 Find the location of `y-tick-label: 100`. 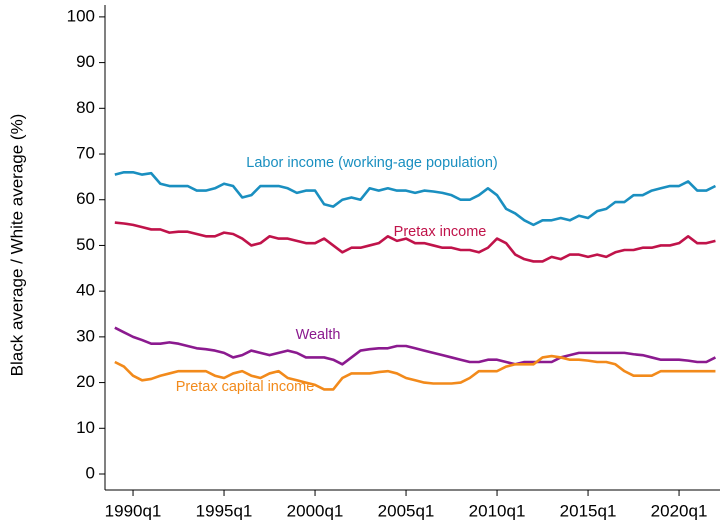

y-tick-label: 100 is located at coordinates (81, 15).